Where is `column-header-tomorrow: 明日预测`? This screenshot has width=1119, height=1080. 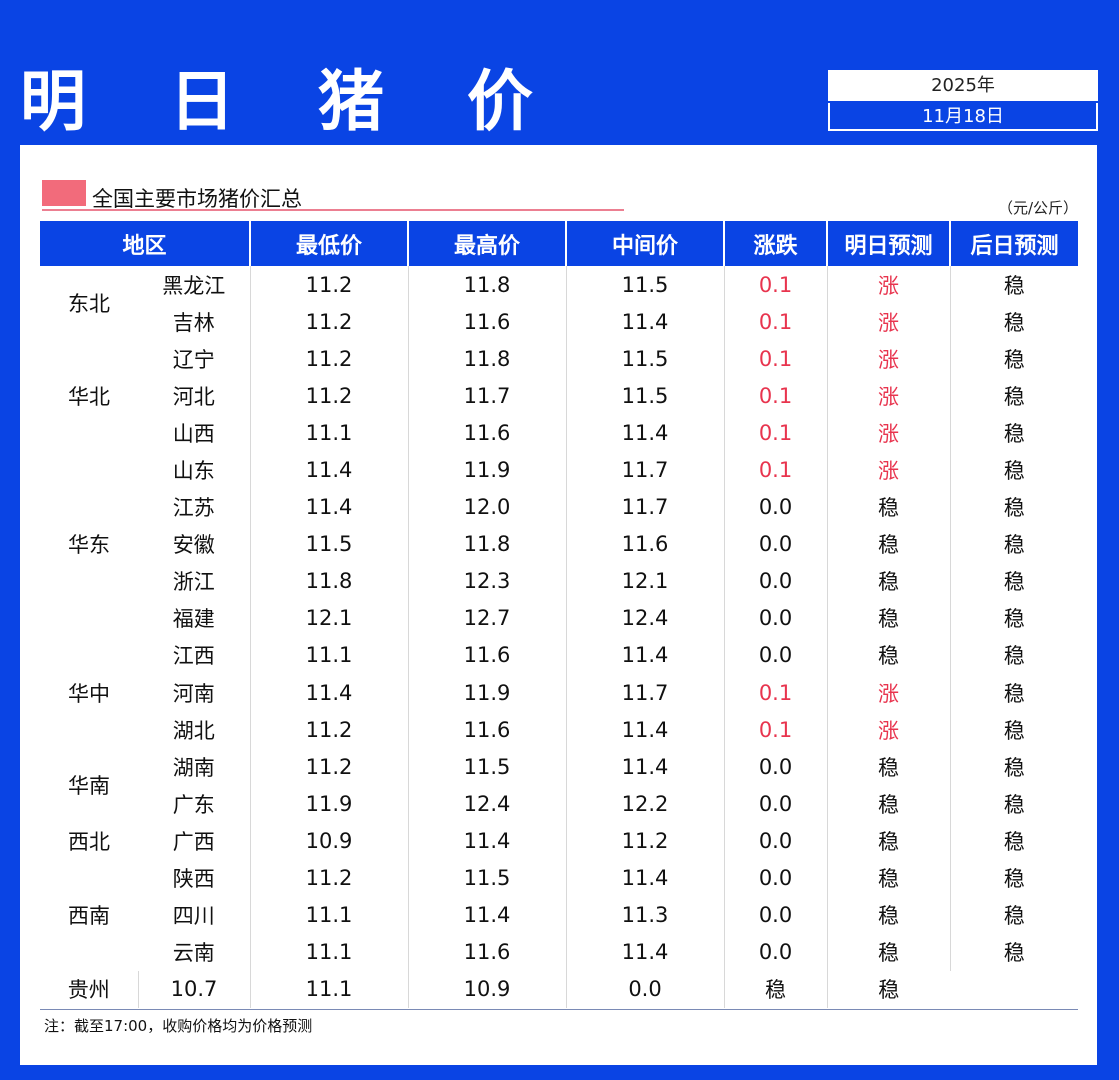
column-header-tomorrow: 明日预测 is located at coordinates (888, 243).